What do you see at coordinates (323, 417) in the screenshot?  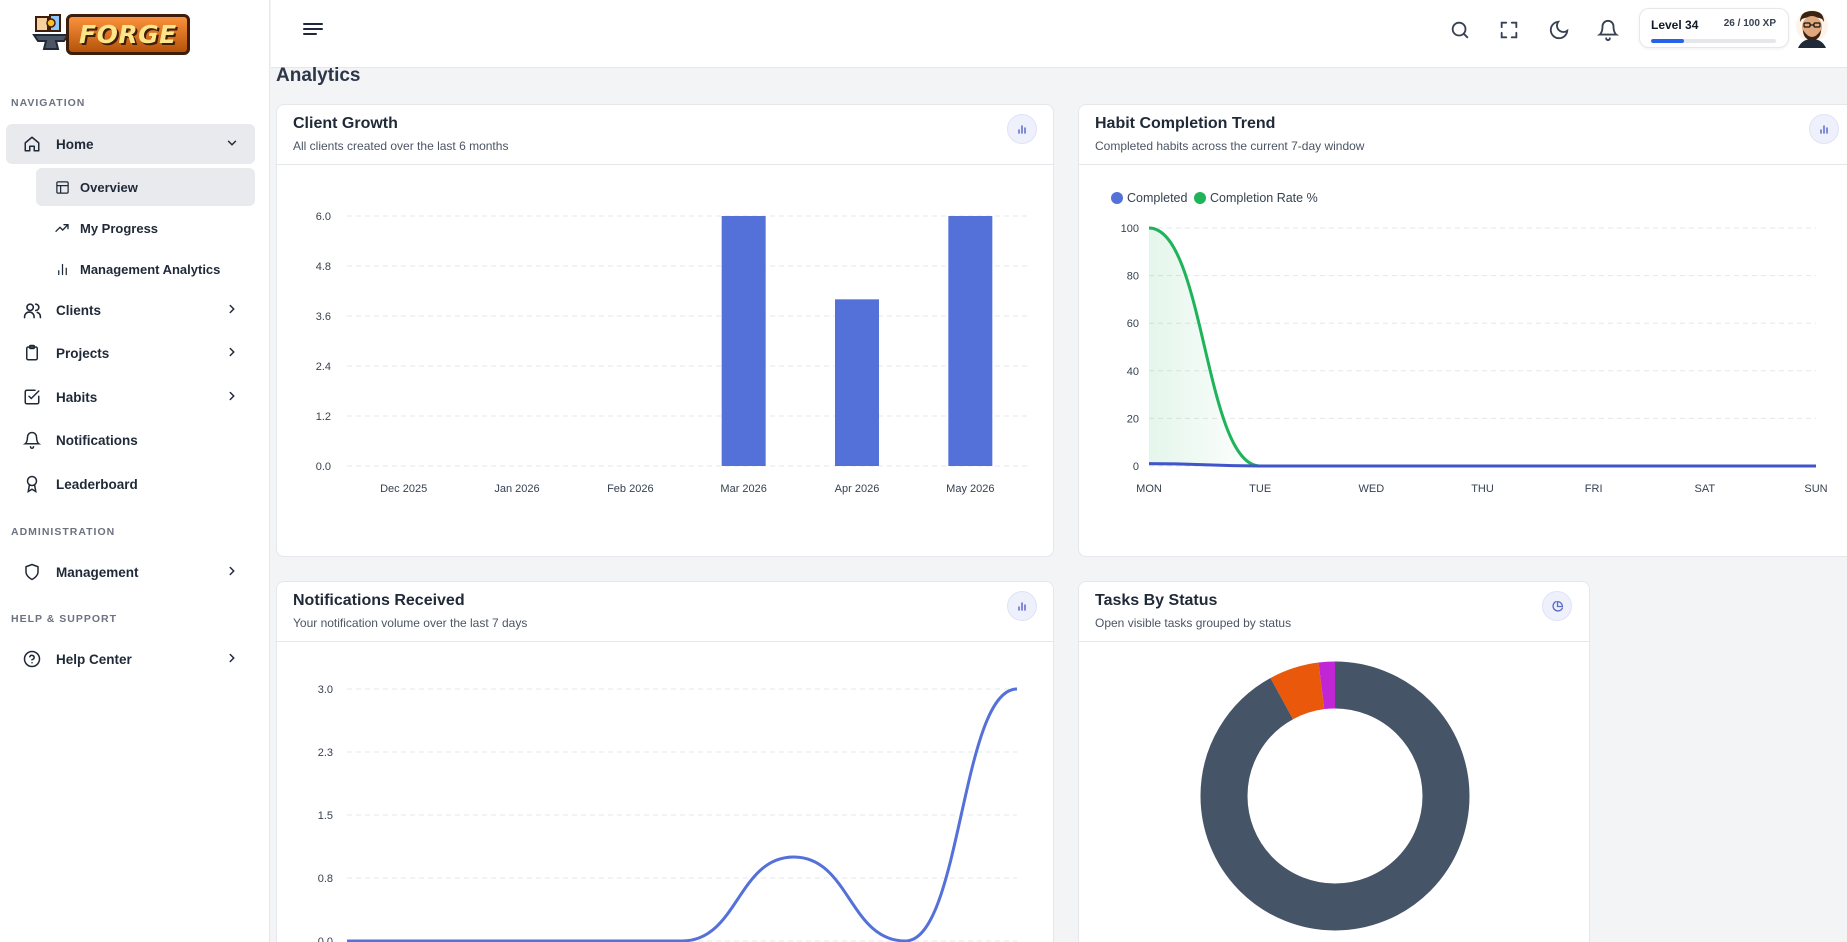 I see `y-tick-label: 1.2` at bounding box center [323, 417].